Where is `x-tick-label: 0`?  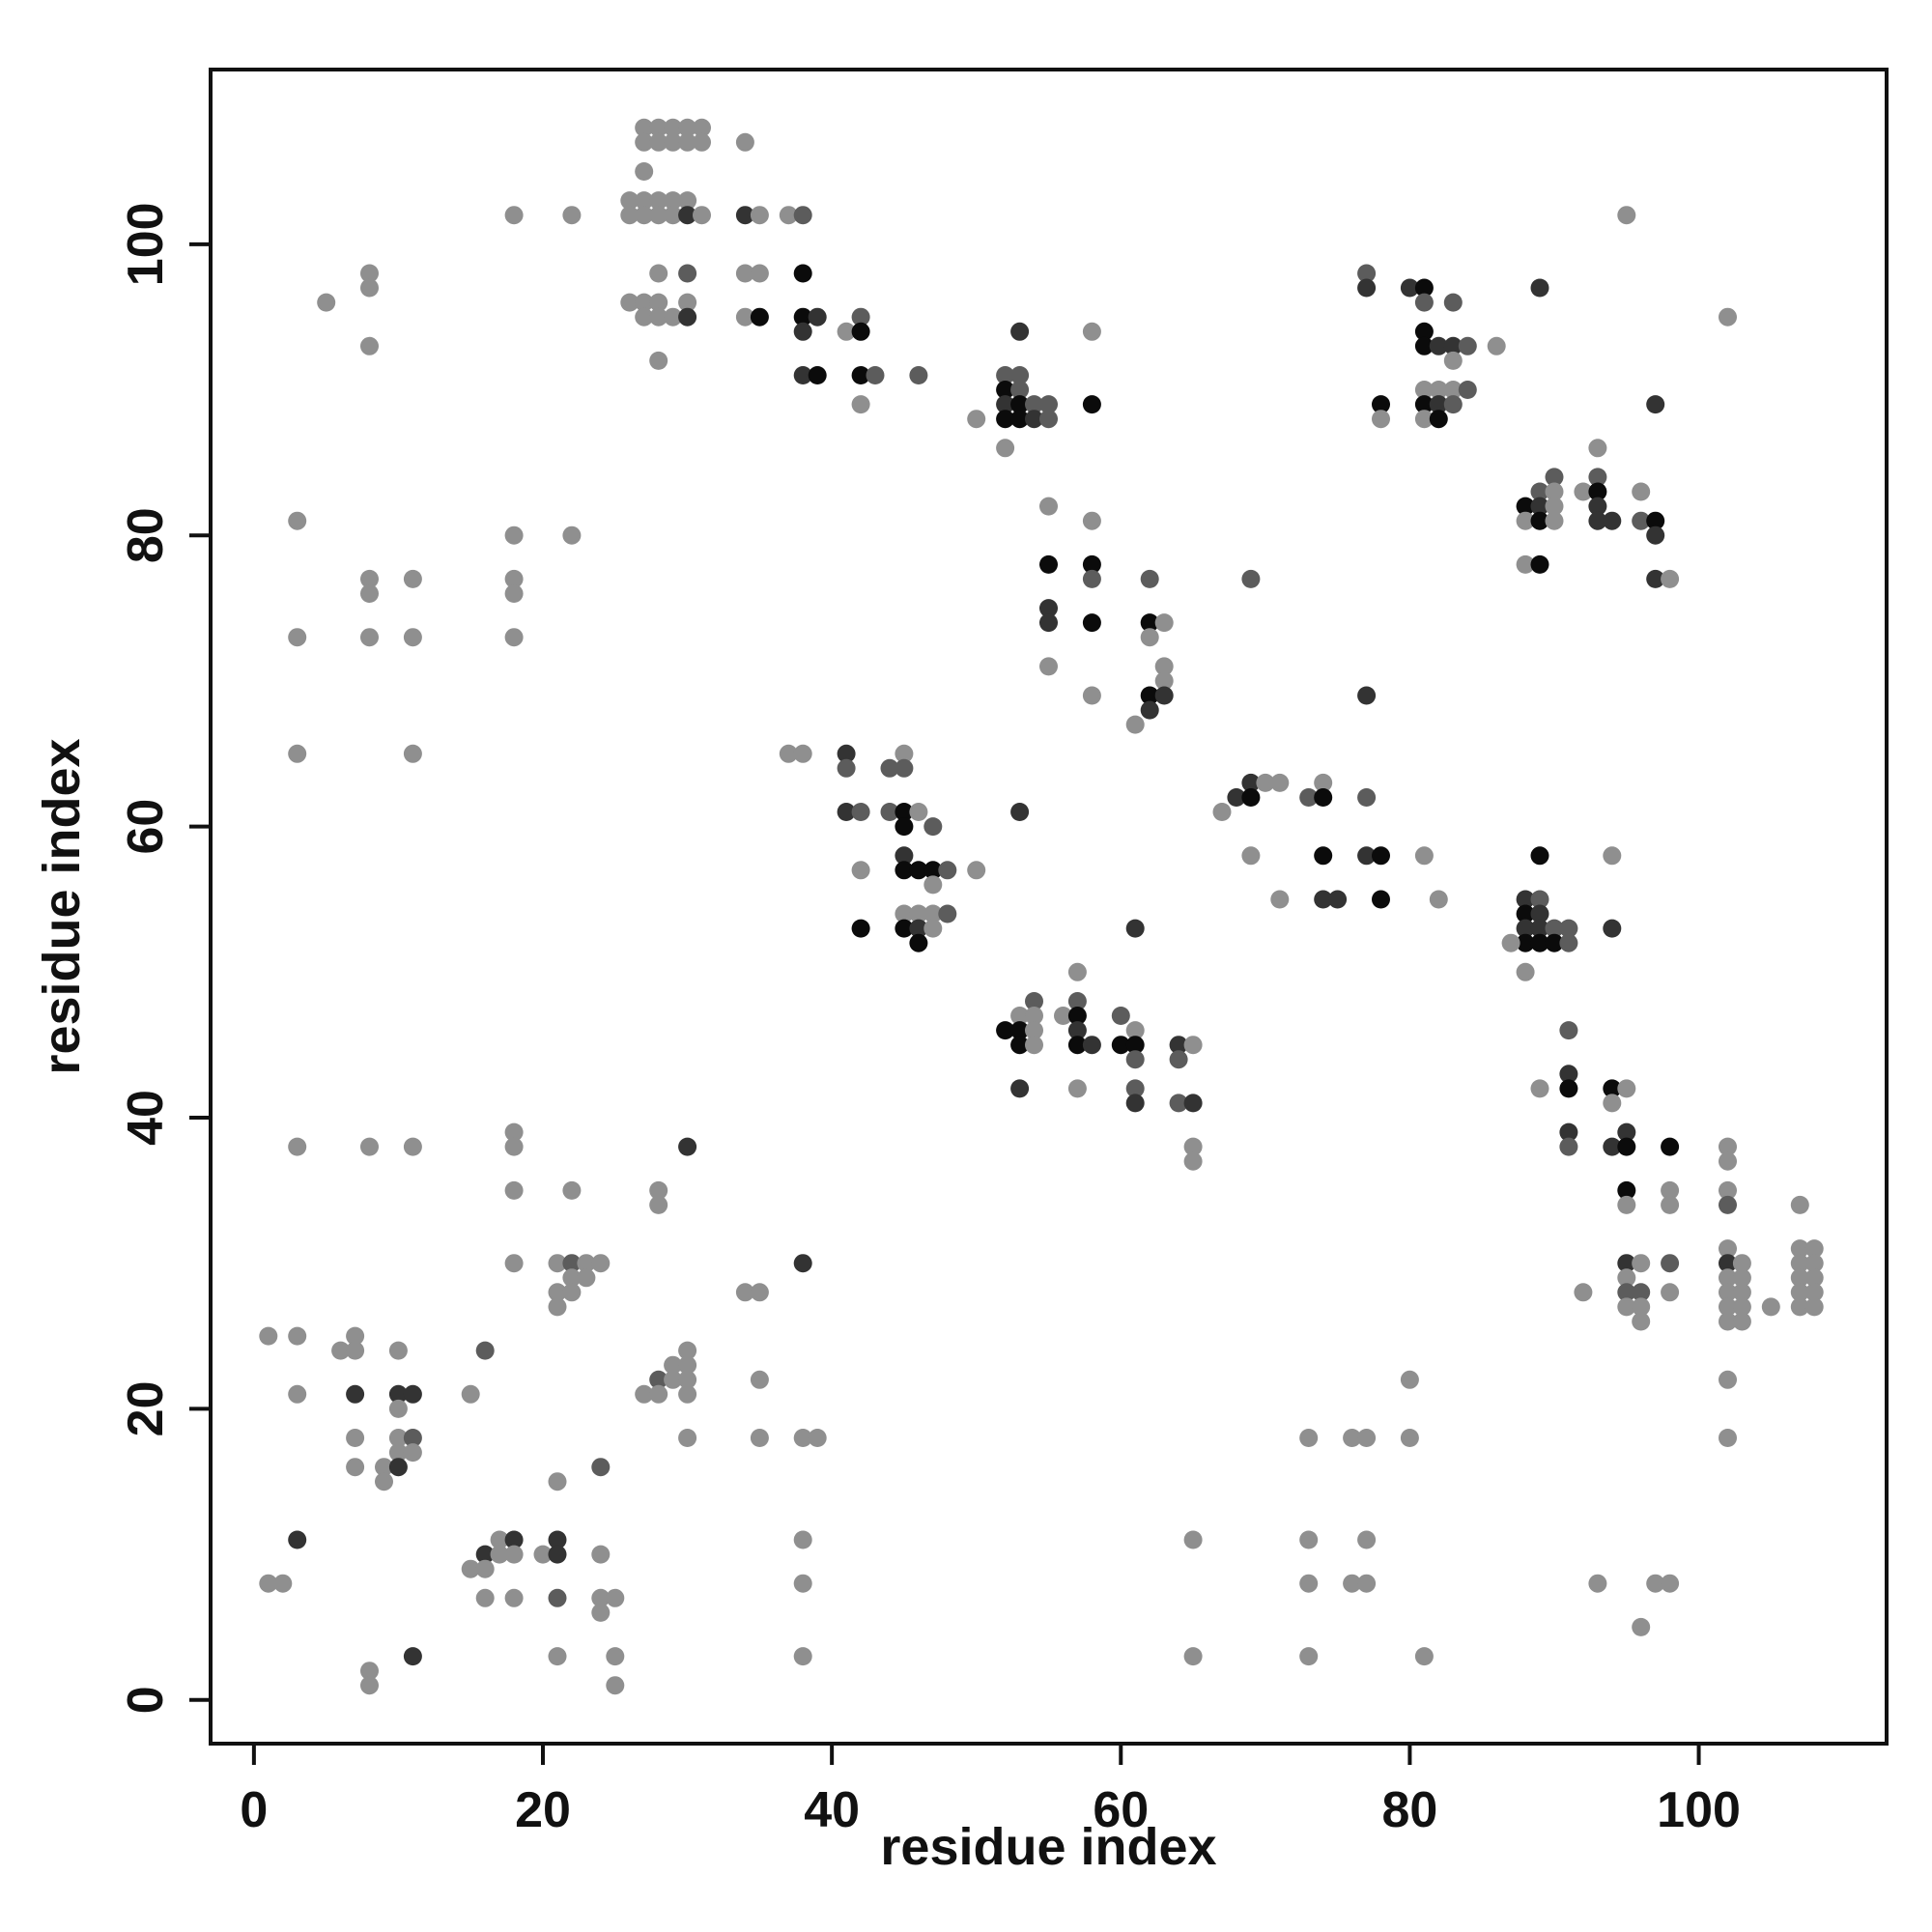
x-tick-label: 0 is located at coordinates (254, 1810).